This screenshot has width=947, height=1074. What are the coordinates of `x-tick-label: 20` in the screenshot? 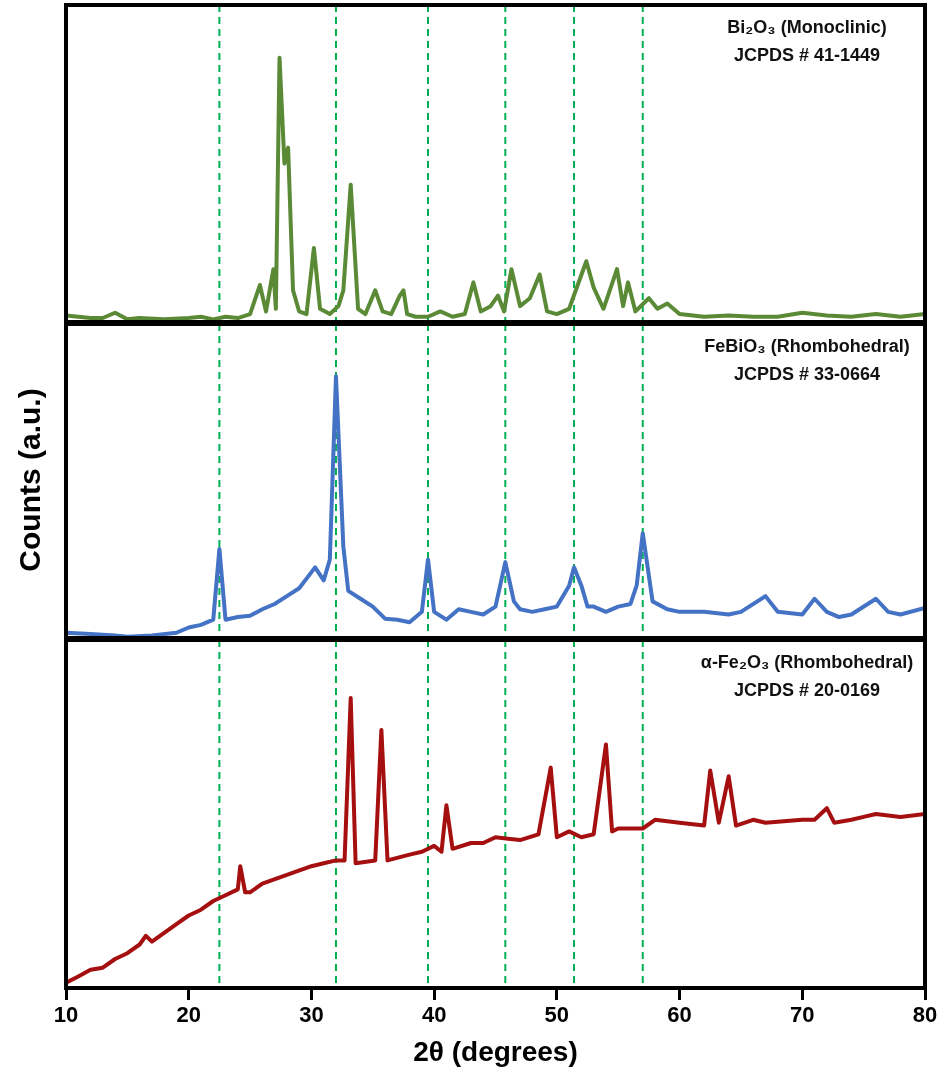 It's located at (188, 1015).